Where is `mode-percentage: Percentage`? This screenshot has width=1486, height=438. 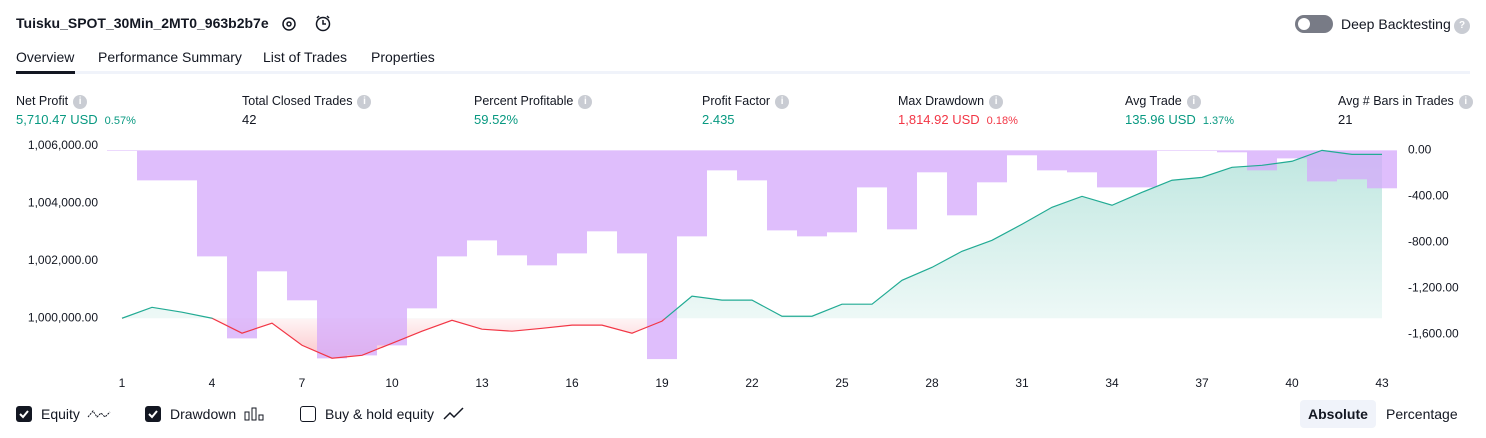 mode-percentage: Percentage is located at coordinates (1422, 414).